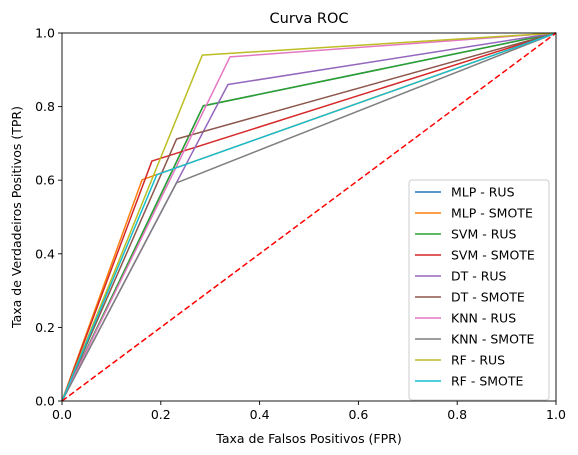  Describe the element at coordinates (479, 276) in the screenshot. I see `legend-entry: DT - RUS` at that location.